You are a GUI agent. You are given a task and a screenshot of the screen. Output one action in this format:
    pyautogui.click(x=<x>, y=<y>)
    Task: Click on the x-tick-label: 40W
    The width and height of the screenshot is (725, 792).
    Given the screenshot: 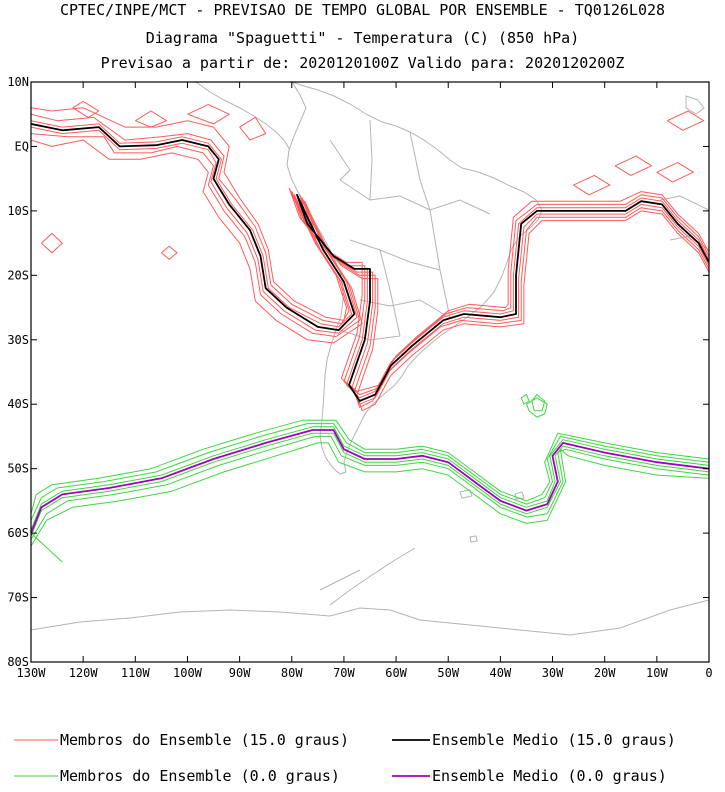 What is the action you would take?
    pyautogui.click(x=501, y=673)
    